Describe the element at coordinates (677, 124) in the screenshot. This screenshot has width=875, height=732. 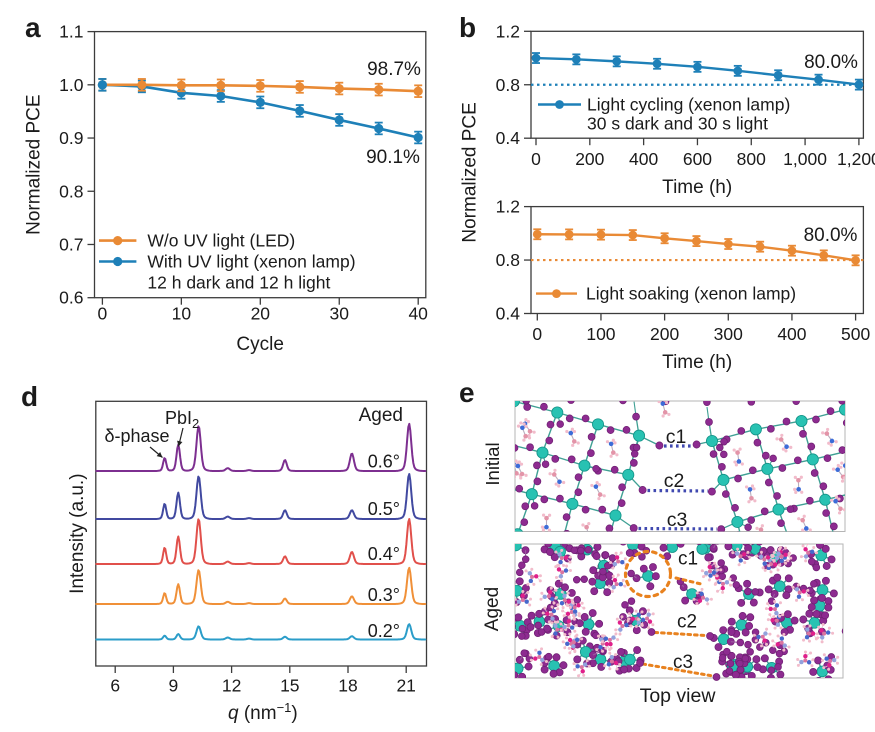
I see `svg-text: 30 s dark and 30 s light` at that location.